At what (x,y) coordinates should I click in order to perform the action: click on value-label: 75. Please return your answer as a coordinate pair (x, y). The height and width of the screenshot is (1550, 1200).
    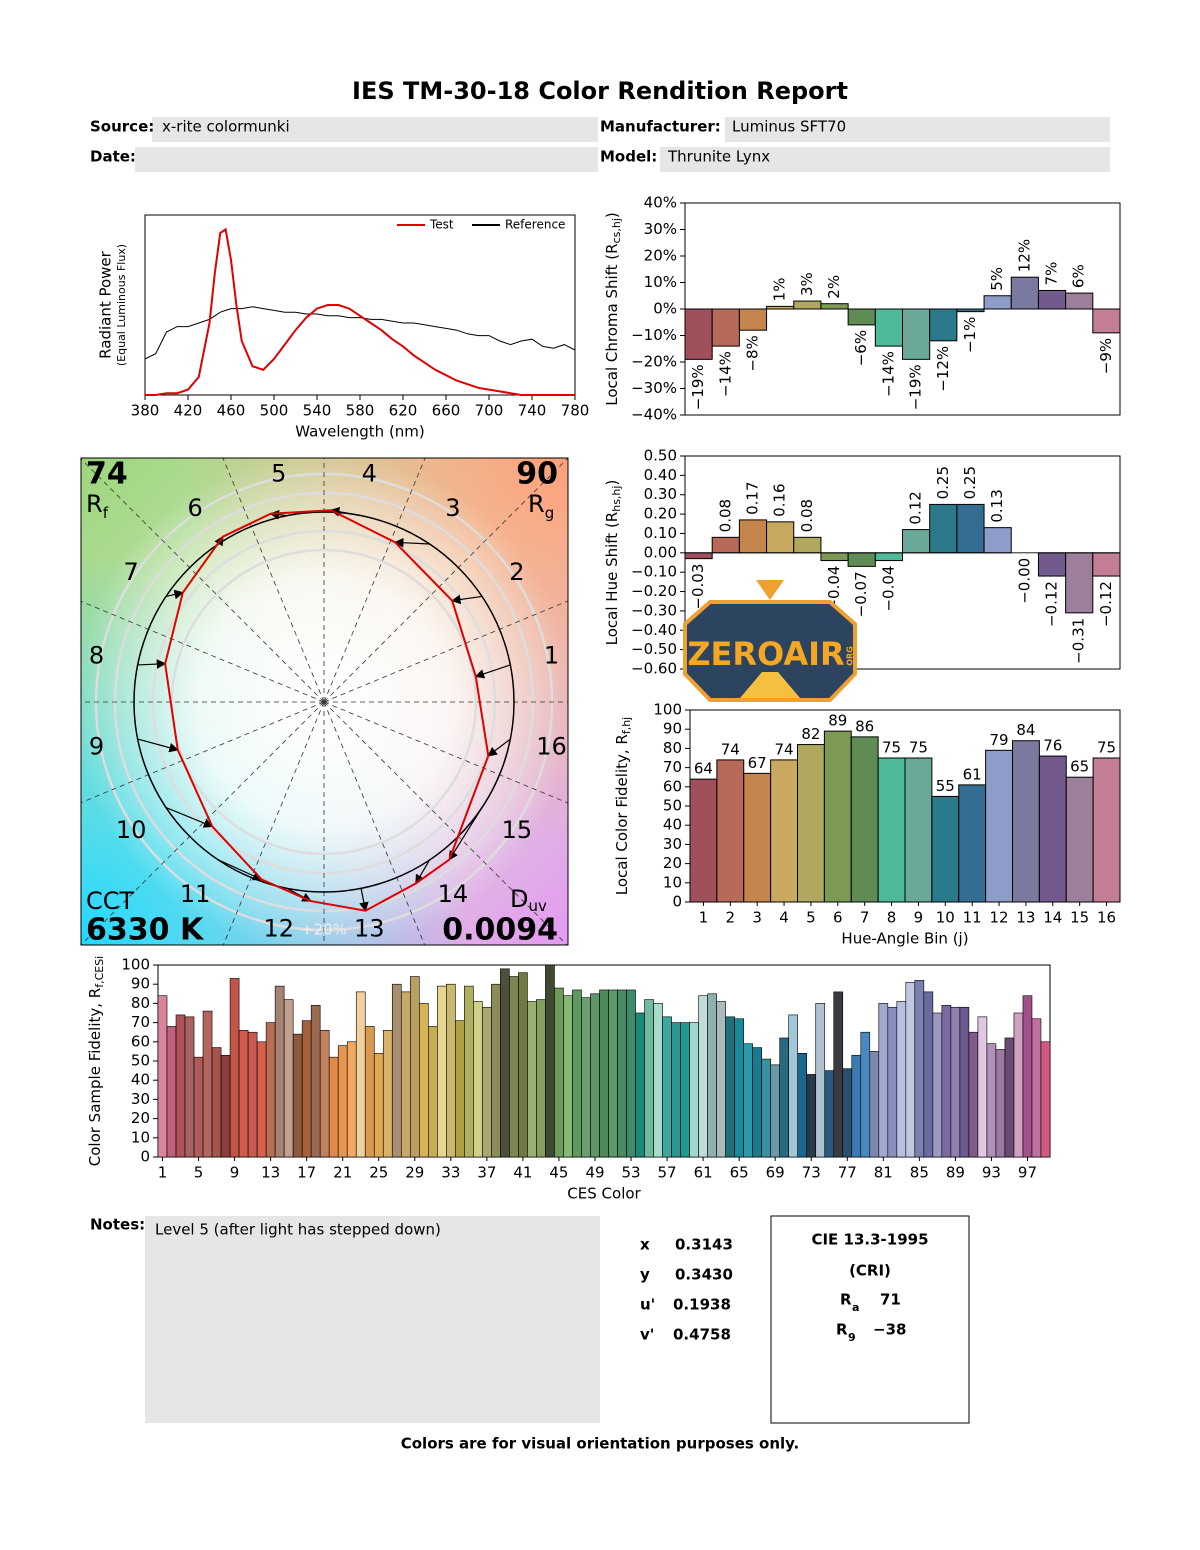
    Looking at the image, I should click on (918, 748).